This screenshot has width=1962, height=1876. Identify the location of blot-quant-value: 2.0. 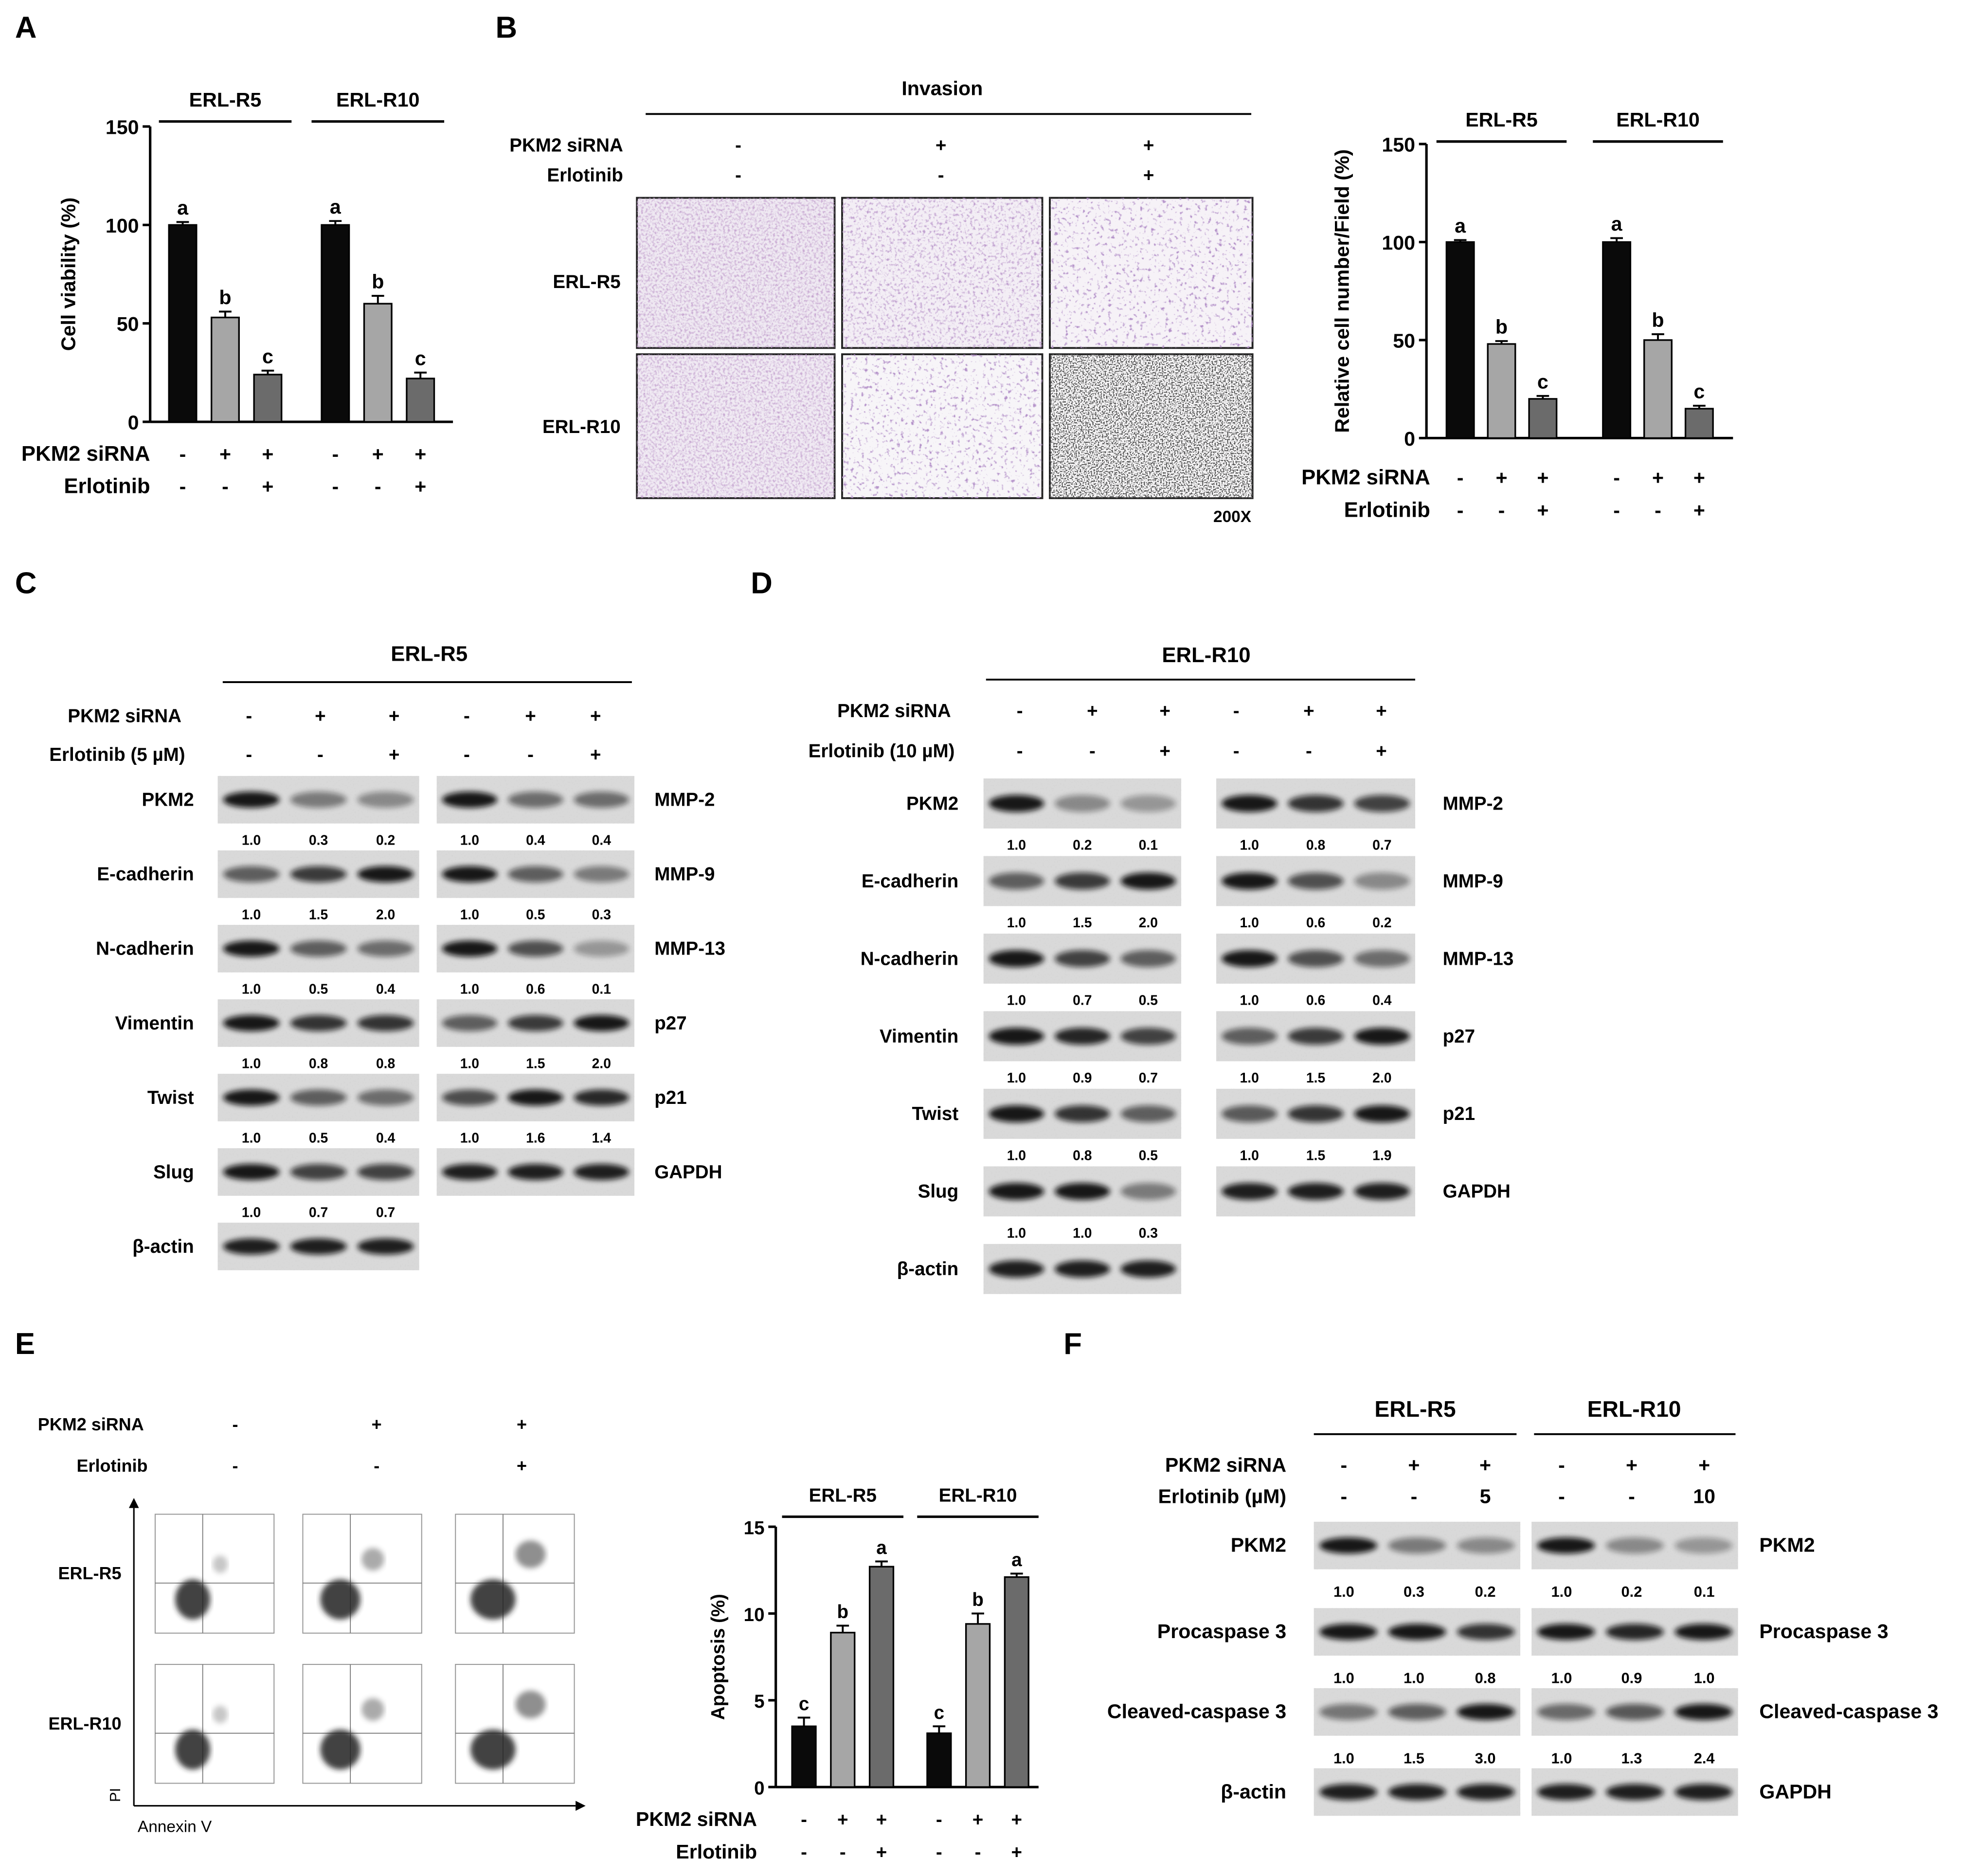
(385, 914).